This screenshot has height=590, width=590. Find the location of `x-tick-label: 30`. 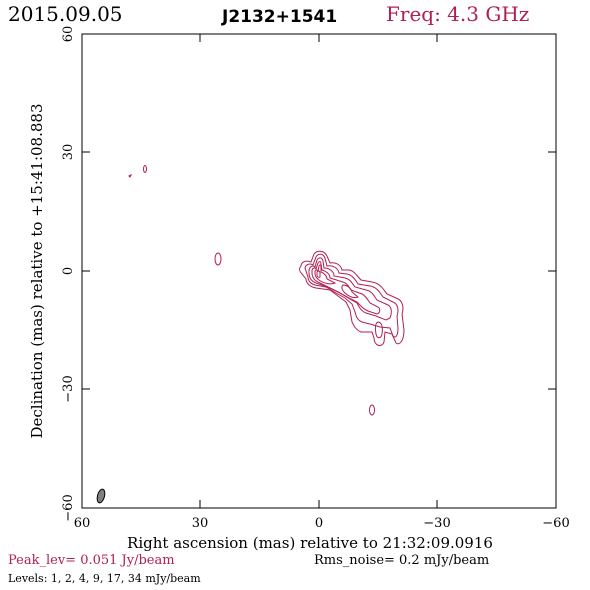

x-tick-label: 30 is located at coordinates (200, 523).